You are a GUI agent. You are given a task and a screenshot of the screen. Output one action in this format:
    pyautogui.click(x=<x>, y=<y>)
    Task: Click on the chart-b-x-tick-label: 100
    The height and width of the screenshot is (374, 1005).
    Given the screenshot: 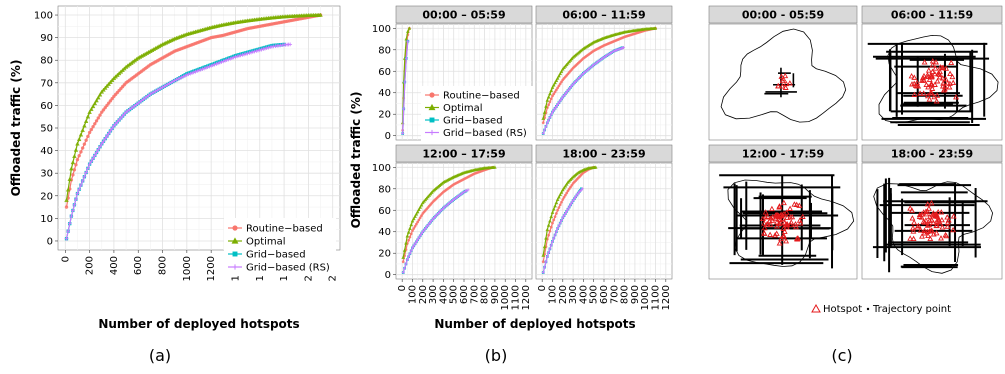 What is the action you would take?
    pyautogui.click(x=412, y=294)
    